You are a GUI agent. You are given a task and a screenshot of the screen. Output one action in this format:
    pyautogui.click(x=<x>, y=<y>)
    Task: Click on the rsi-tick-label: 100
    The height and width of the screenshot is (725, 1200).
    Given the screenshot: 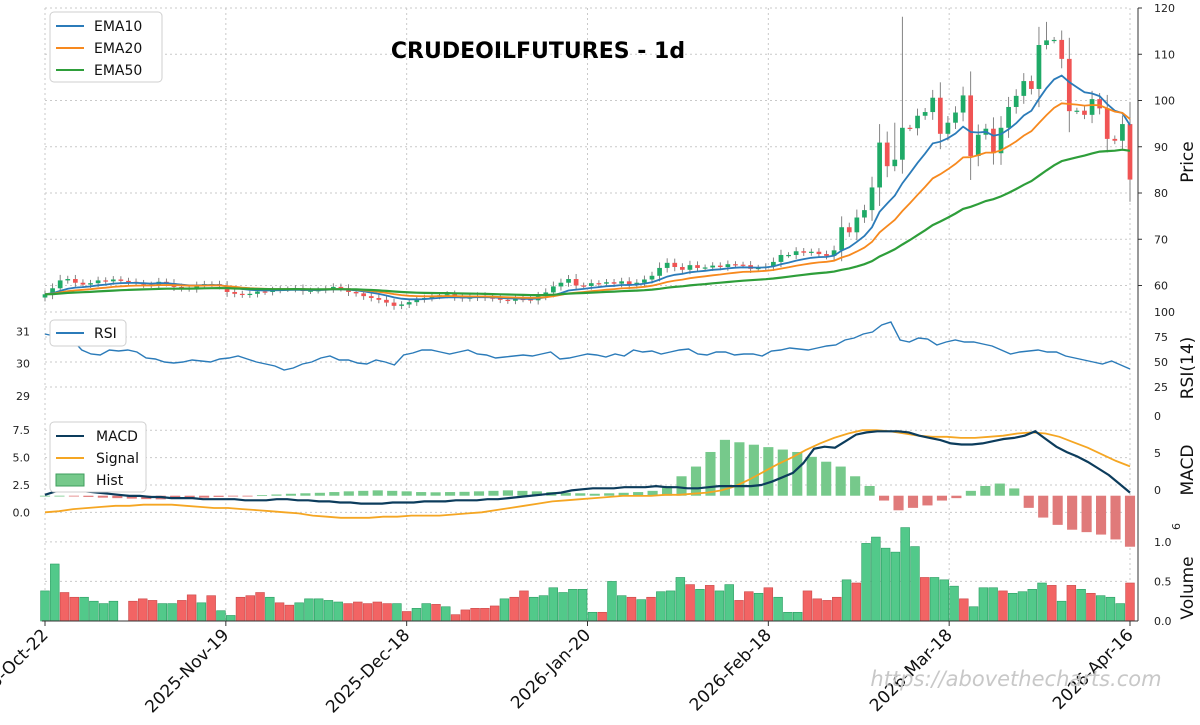 What is the action you would take?
    pyautogui.click(x=1164, y=312)
    